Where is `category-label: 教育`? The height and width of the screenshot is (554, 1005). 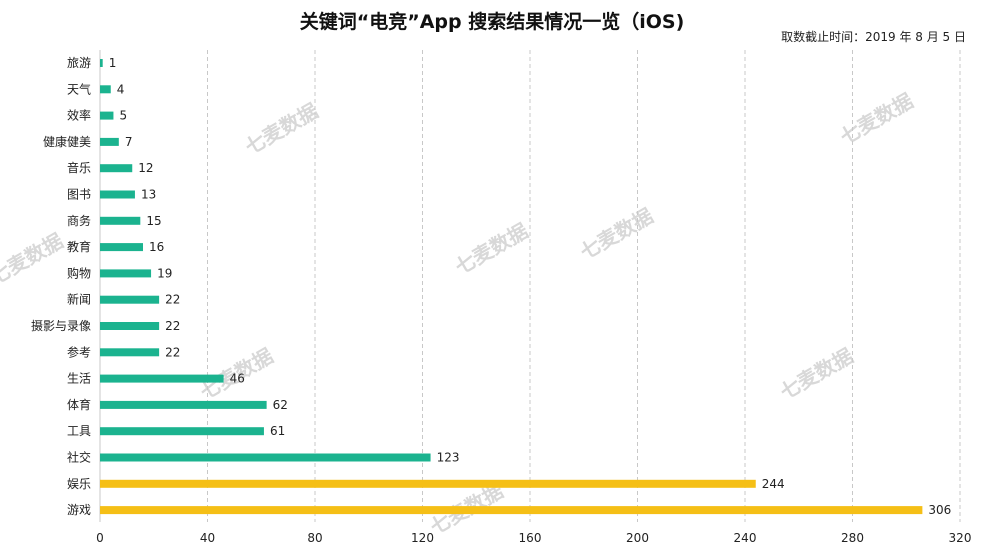 category-label: 教育 is located at coordinates (79, 246).